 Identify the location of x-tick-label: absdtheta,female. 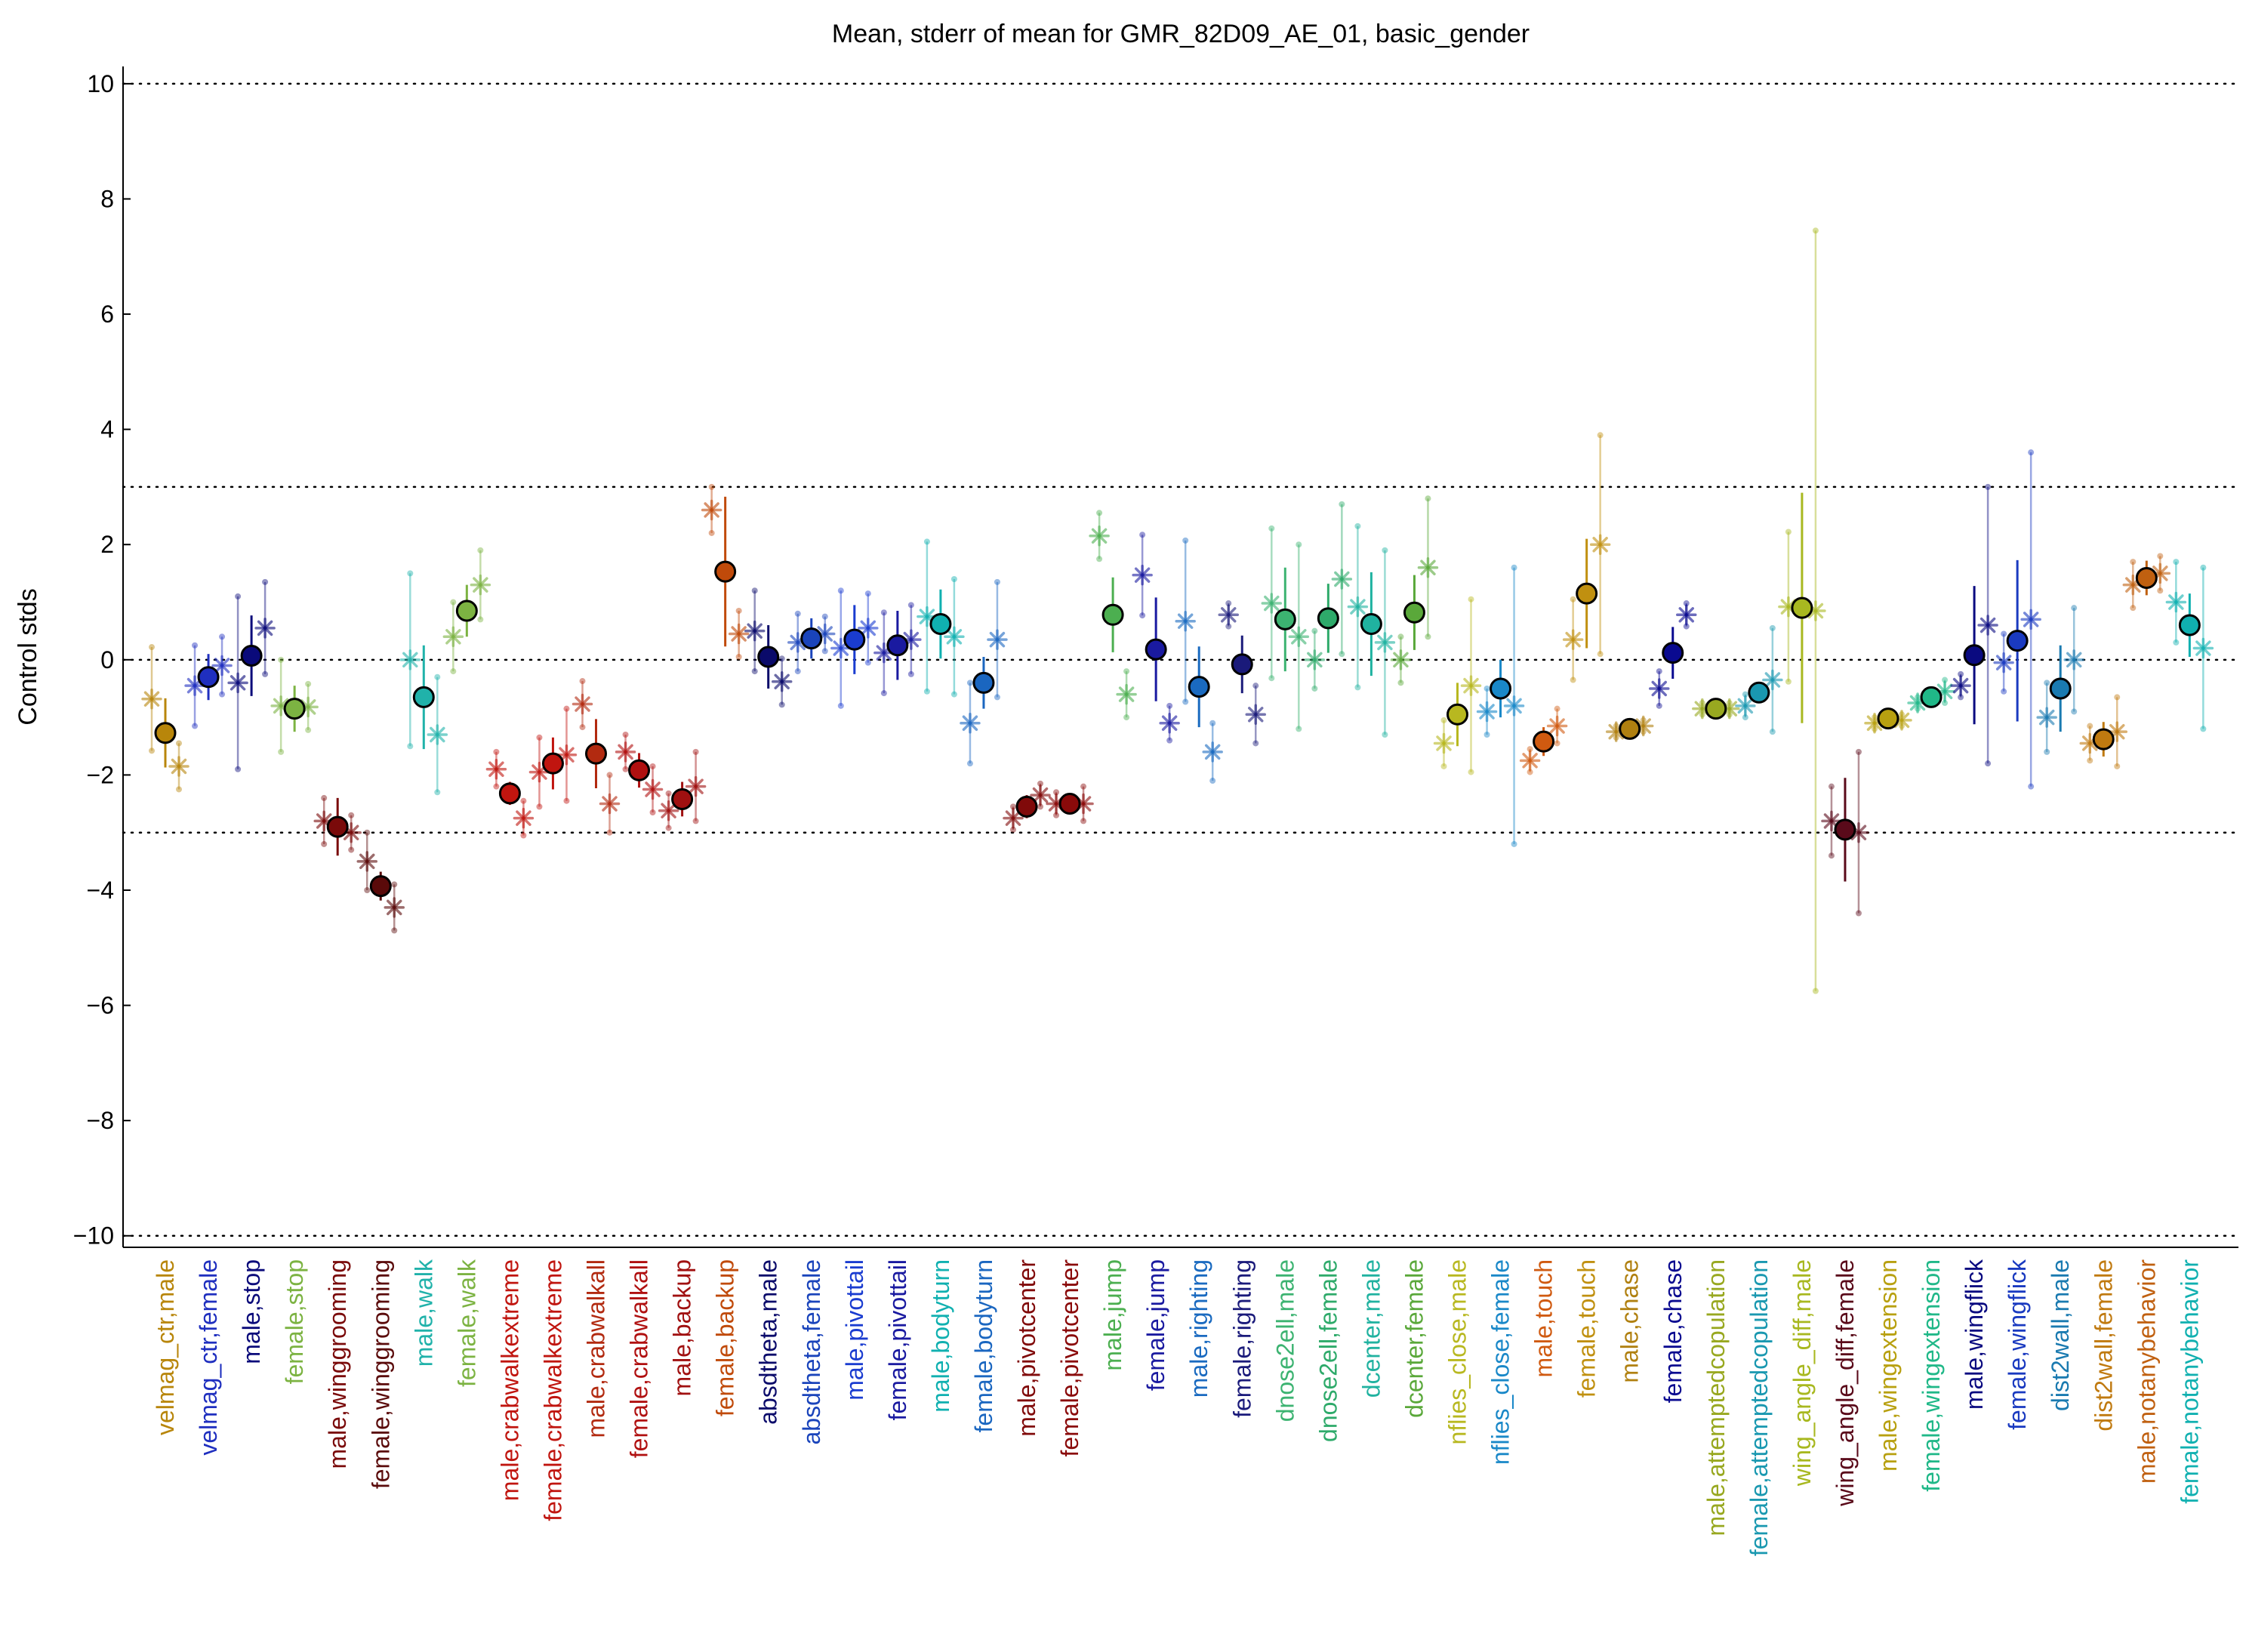
(812, 1352).